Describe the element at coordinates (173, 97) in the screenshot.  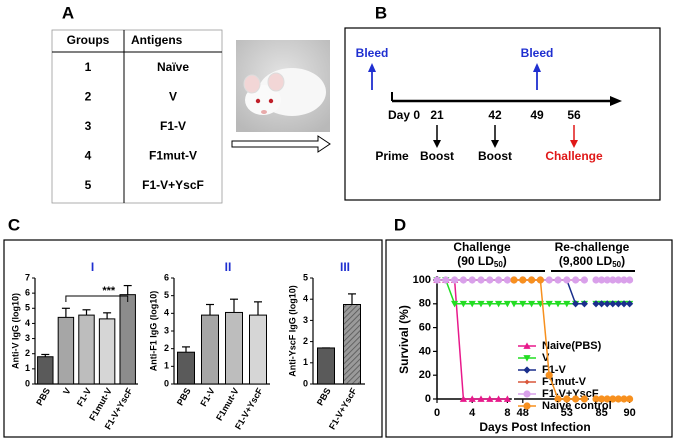
I see `table-cell: V` at that location.